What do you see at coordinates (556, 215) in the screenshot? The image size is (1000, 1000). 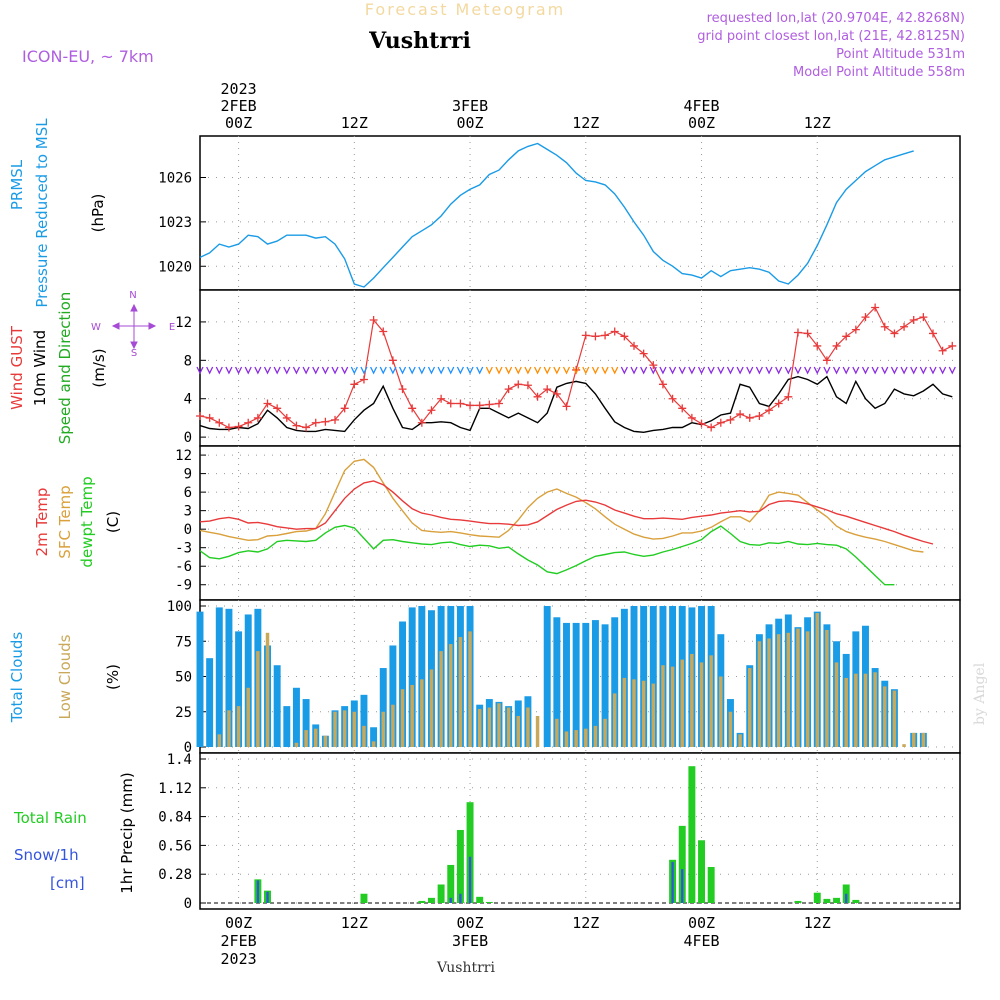 I see `pressure-line` at bounding box center [556, 215].